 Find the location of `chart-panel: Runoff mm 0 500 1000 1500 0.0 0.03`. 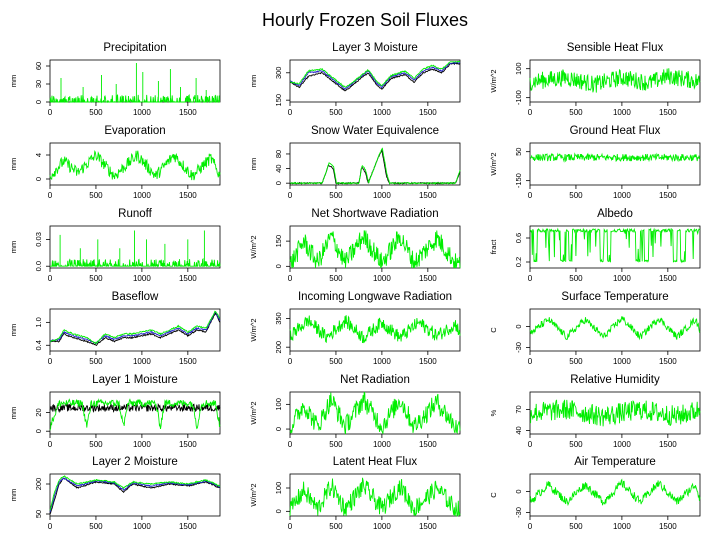

chart-panel: Runoff mm 0 500 1000 1500 0.0 0.03 is located at coordinates (115, 245).